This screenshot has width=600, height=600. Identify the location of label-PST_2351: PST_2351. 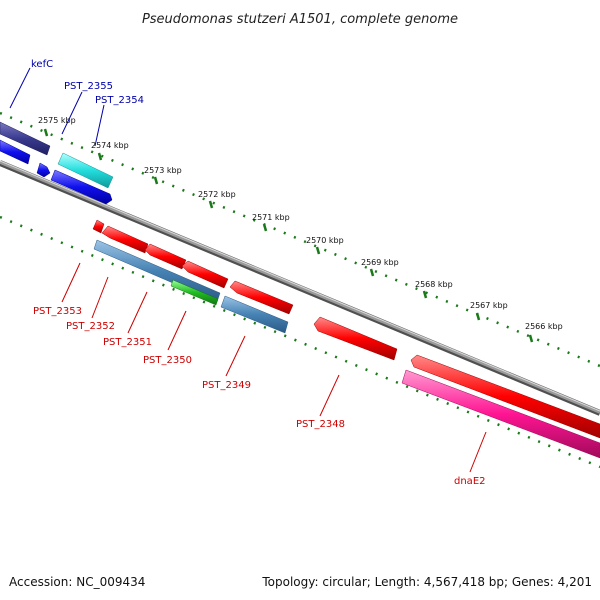
(127, 342).